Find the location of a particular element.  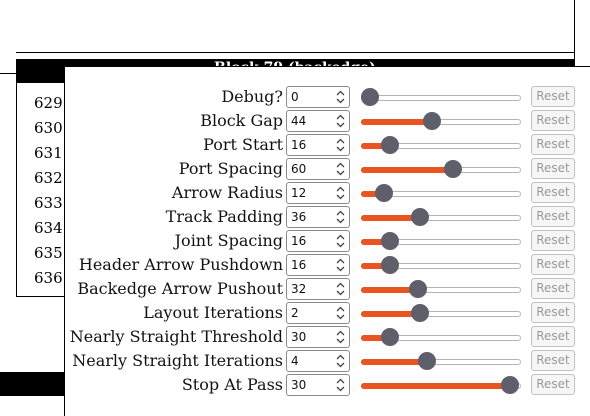

stop-at-pass-reset-button: Reset is located at coordinates (553, 384).